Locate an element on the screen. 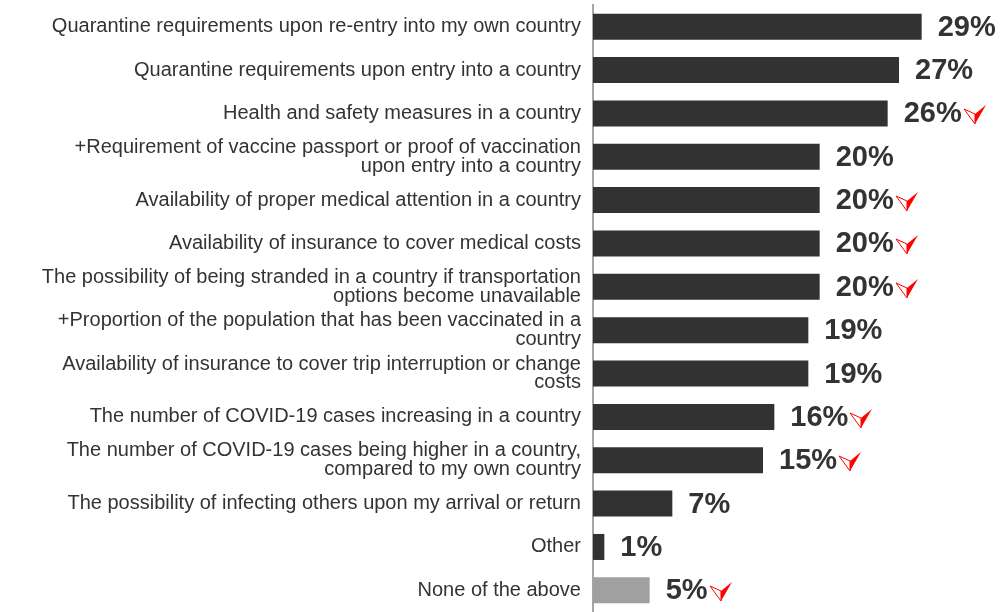 Image resolution: width=1007 pixels, height=612 pixels. data-label: 1% is located at coordinates (641, 545).